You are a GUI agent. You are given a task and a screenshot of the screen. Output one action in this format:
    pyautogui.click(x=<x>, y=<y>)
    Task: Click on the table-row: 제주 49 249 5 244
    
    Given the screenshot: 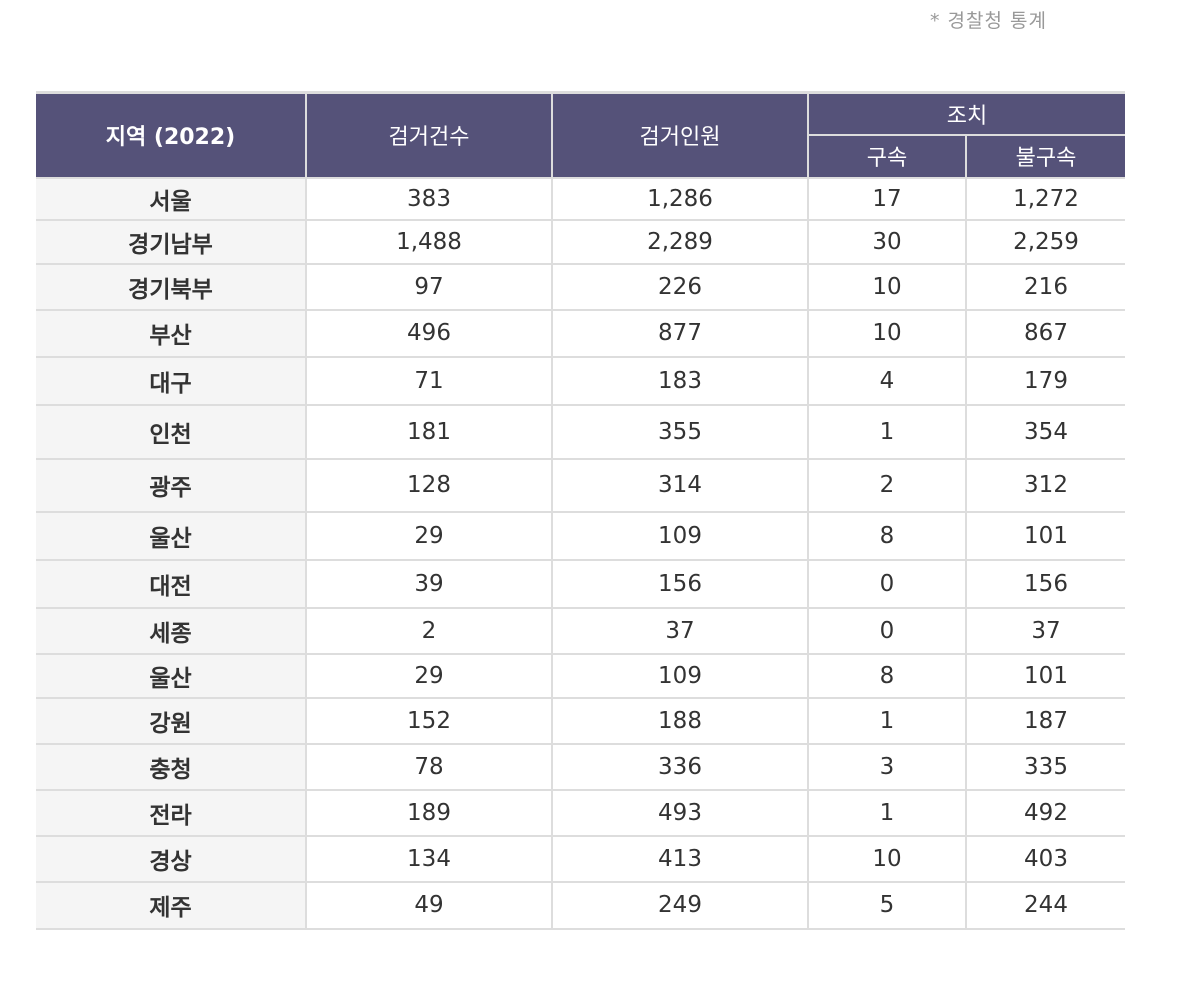 What is the action you would take?
    pyautogui.click(x=581, y=905)
    